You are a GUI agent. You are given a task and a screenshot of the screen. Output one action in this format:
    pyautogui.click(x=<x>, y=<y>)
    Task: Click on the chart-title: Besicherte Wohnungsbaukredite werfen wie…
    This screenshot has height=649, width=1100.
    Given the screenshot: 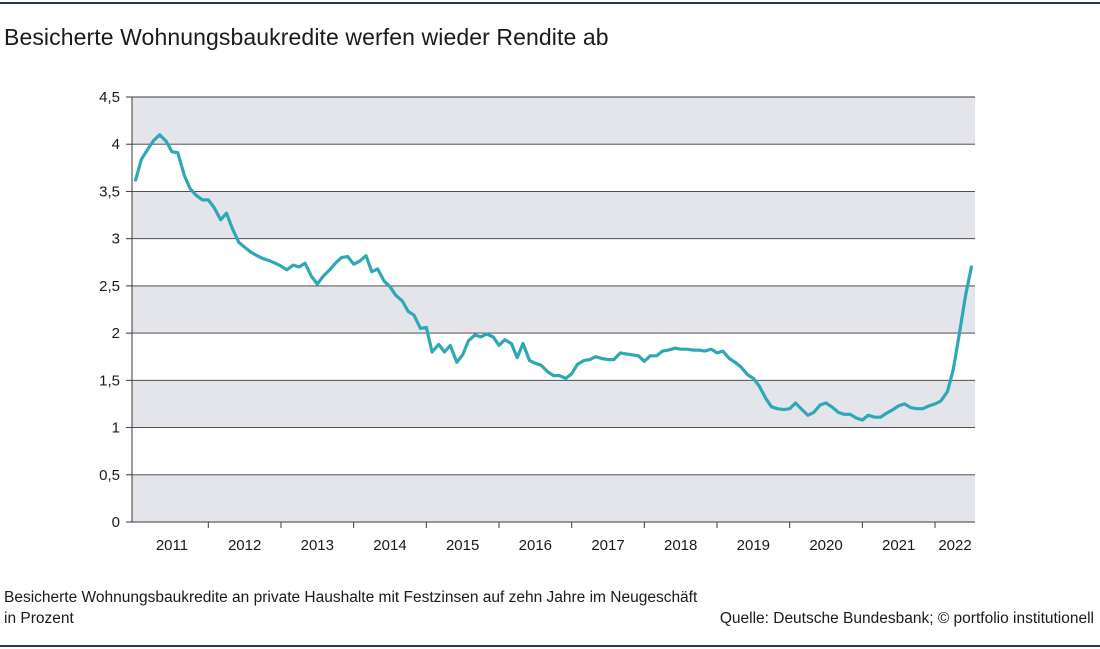 What is the action you would take?
    pyautogui.click(x=306, y=37)
    